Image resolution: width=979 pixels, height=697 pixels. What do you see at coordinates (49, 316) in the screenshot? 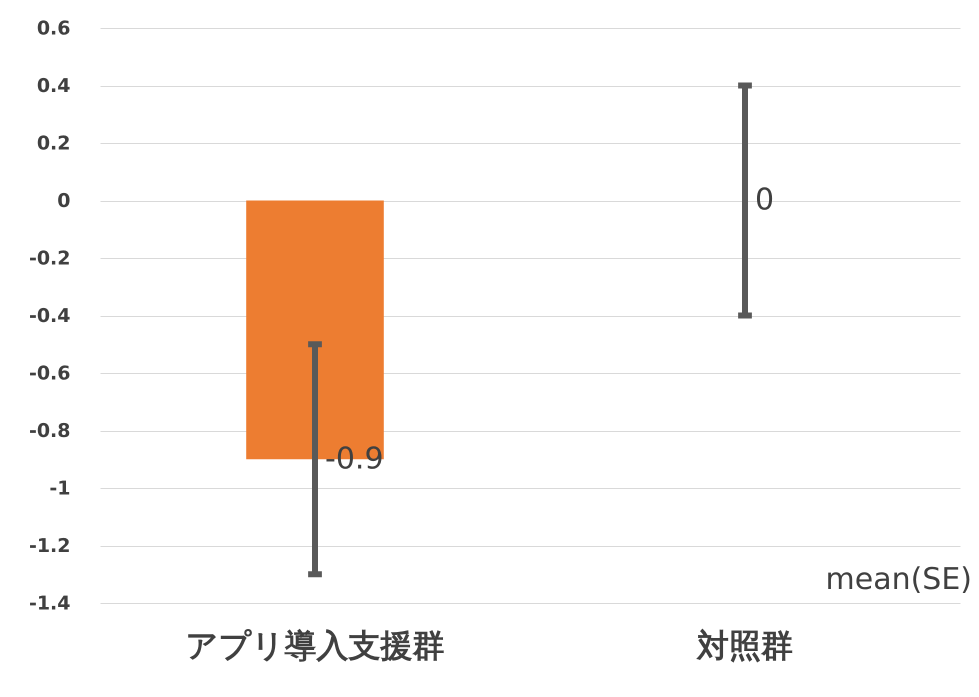
I see `y-tick-label: -0.4` at bounding box center [49, 316].